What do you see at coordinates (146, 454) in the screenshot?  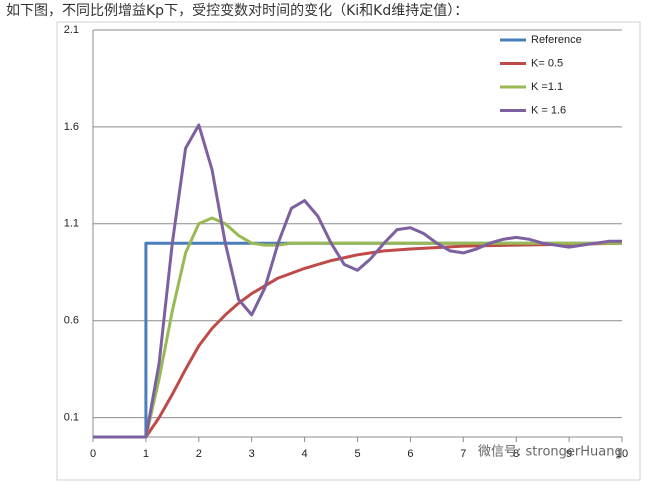 I see `x-tick-label: 1` at bounding box center [146, 454].